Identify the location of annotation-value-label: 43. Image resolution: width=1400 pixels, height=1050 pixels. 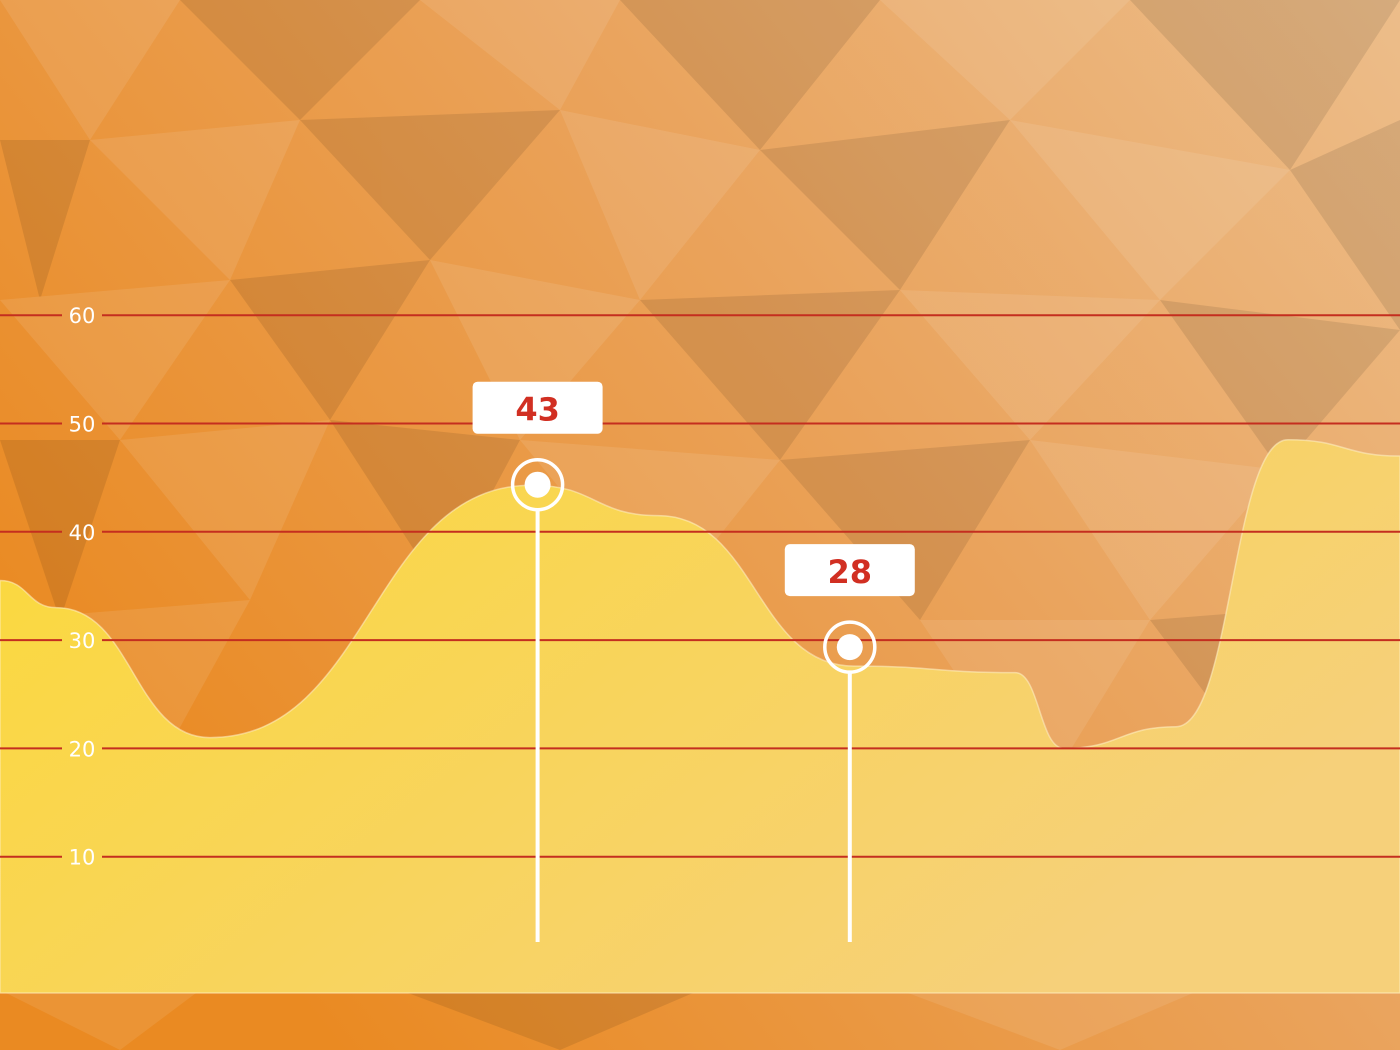
(537, 410).